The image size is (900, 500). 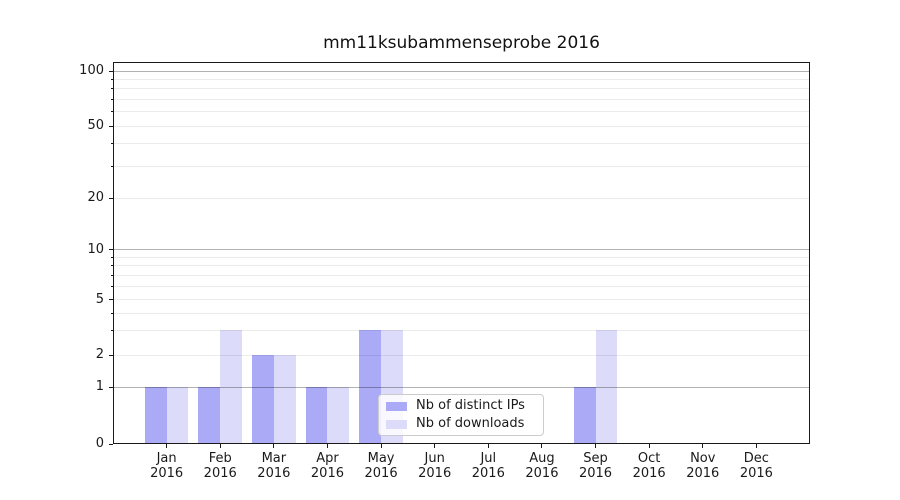 I want to click on y-tick-label: 100, so click(x=91, y=70).